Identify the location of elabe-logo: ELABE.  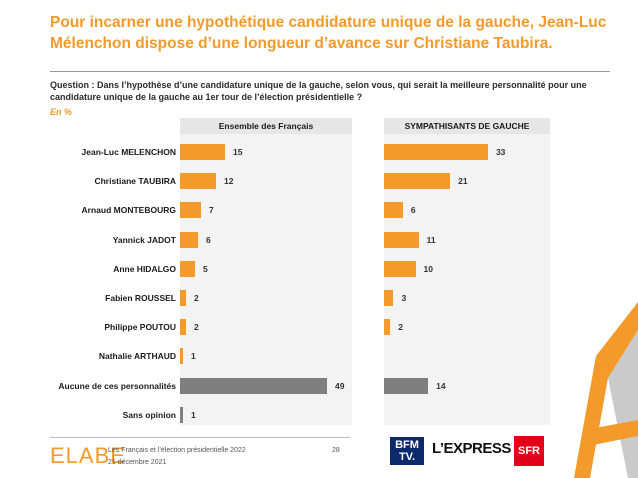
(88, 455).